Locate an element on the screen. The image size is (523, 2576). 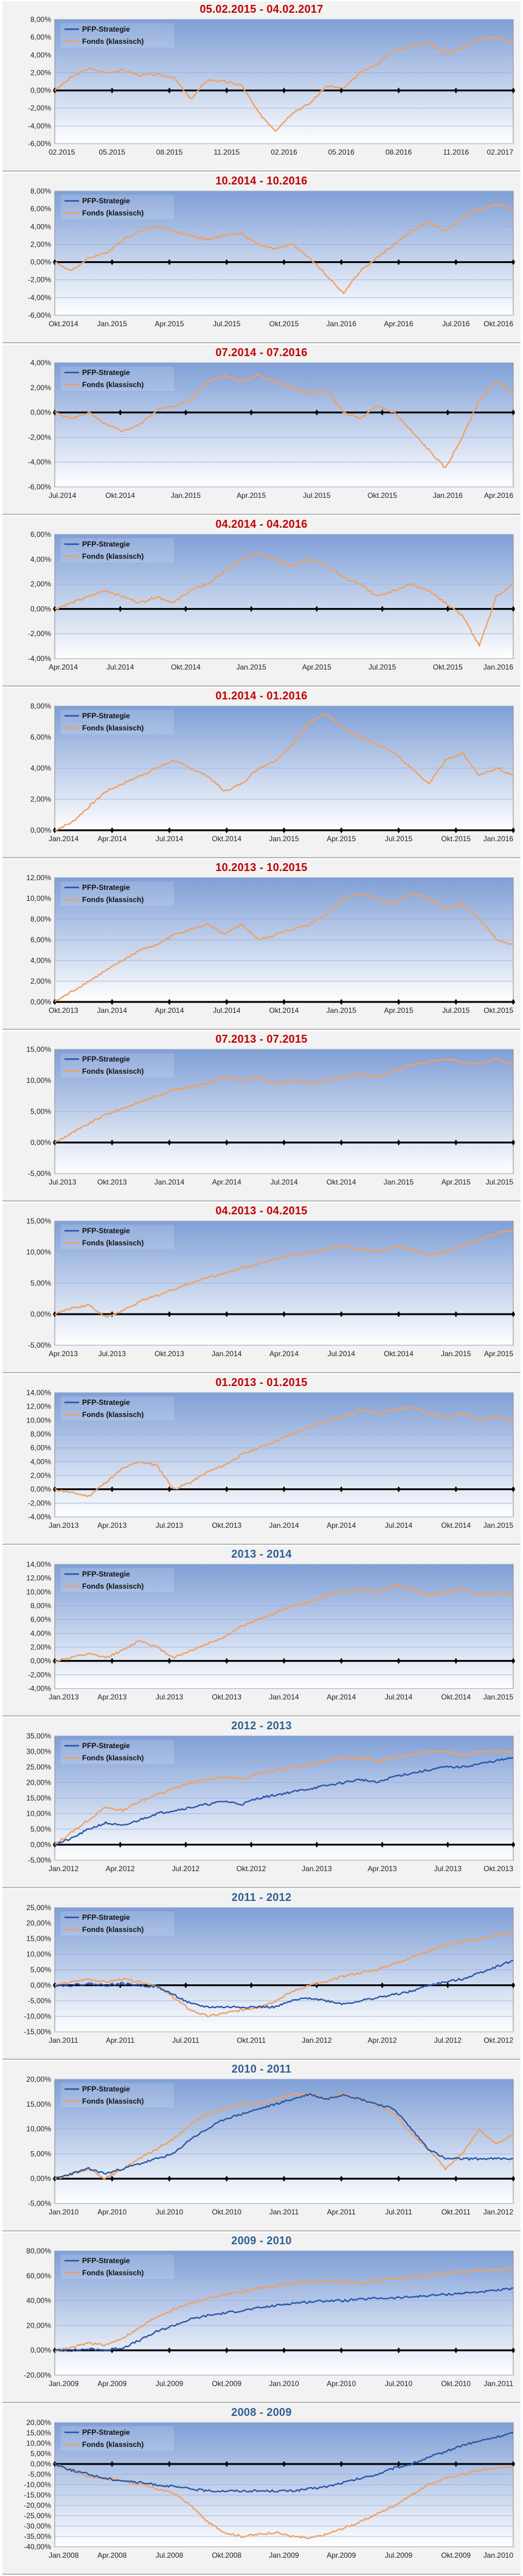
x-tick-label: Jul.2009 is located at coordinates (170, 2383).